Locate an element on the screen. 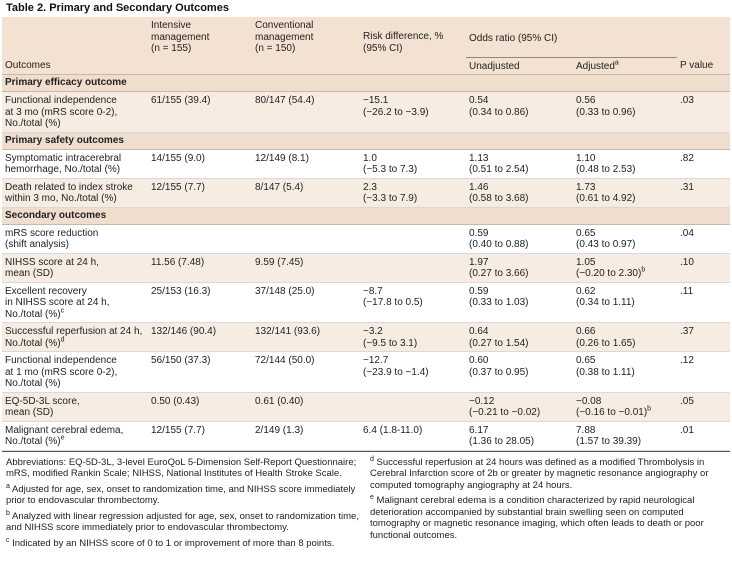 The height and width of the screenshot is (569, 732). outcome-line: at 1 mo (mRS score 0-2), is located at coordinates (75, 373).